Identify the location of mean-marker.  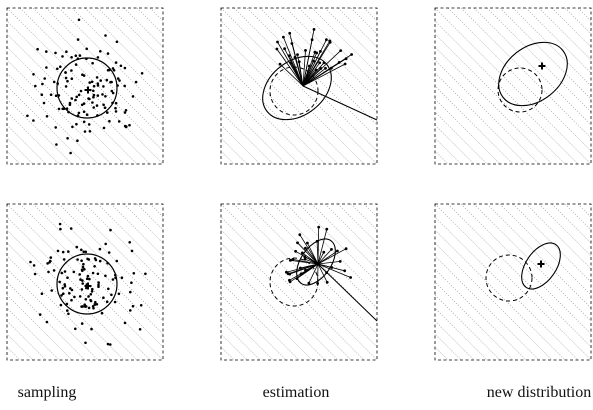
(88, 286).